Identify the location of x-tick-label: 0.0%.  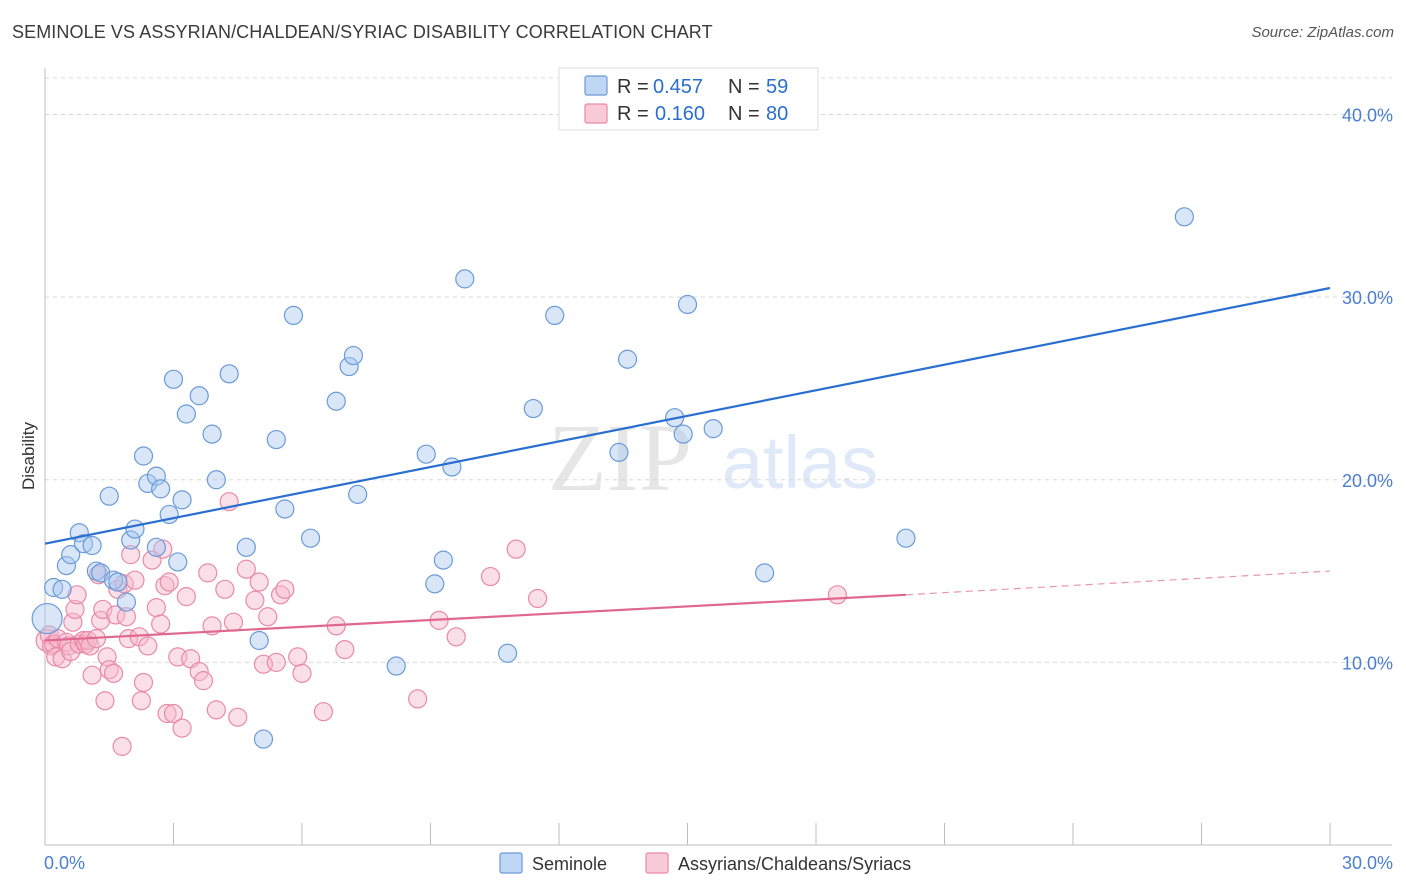
(64, 863).